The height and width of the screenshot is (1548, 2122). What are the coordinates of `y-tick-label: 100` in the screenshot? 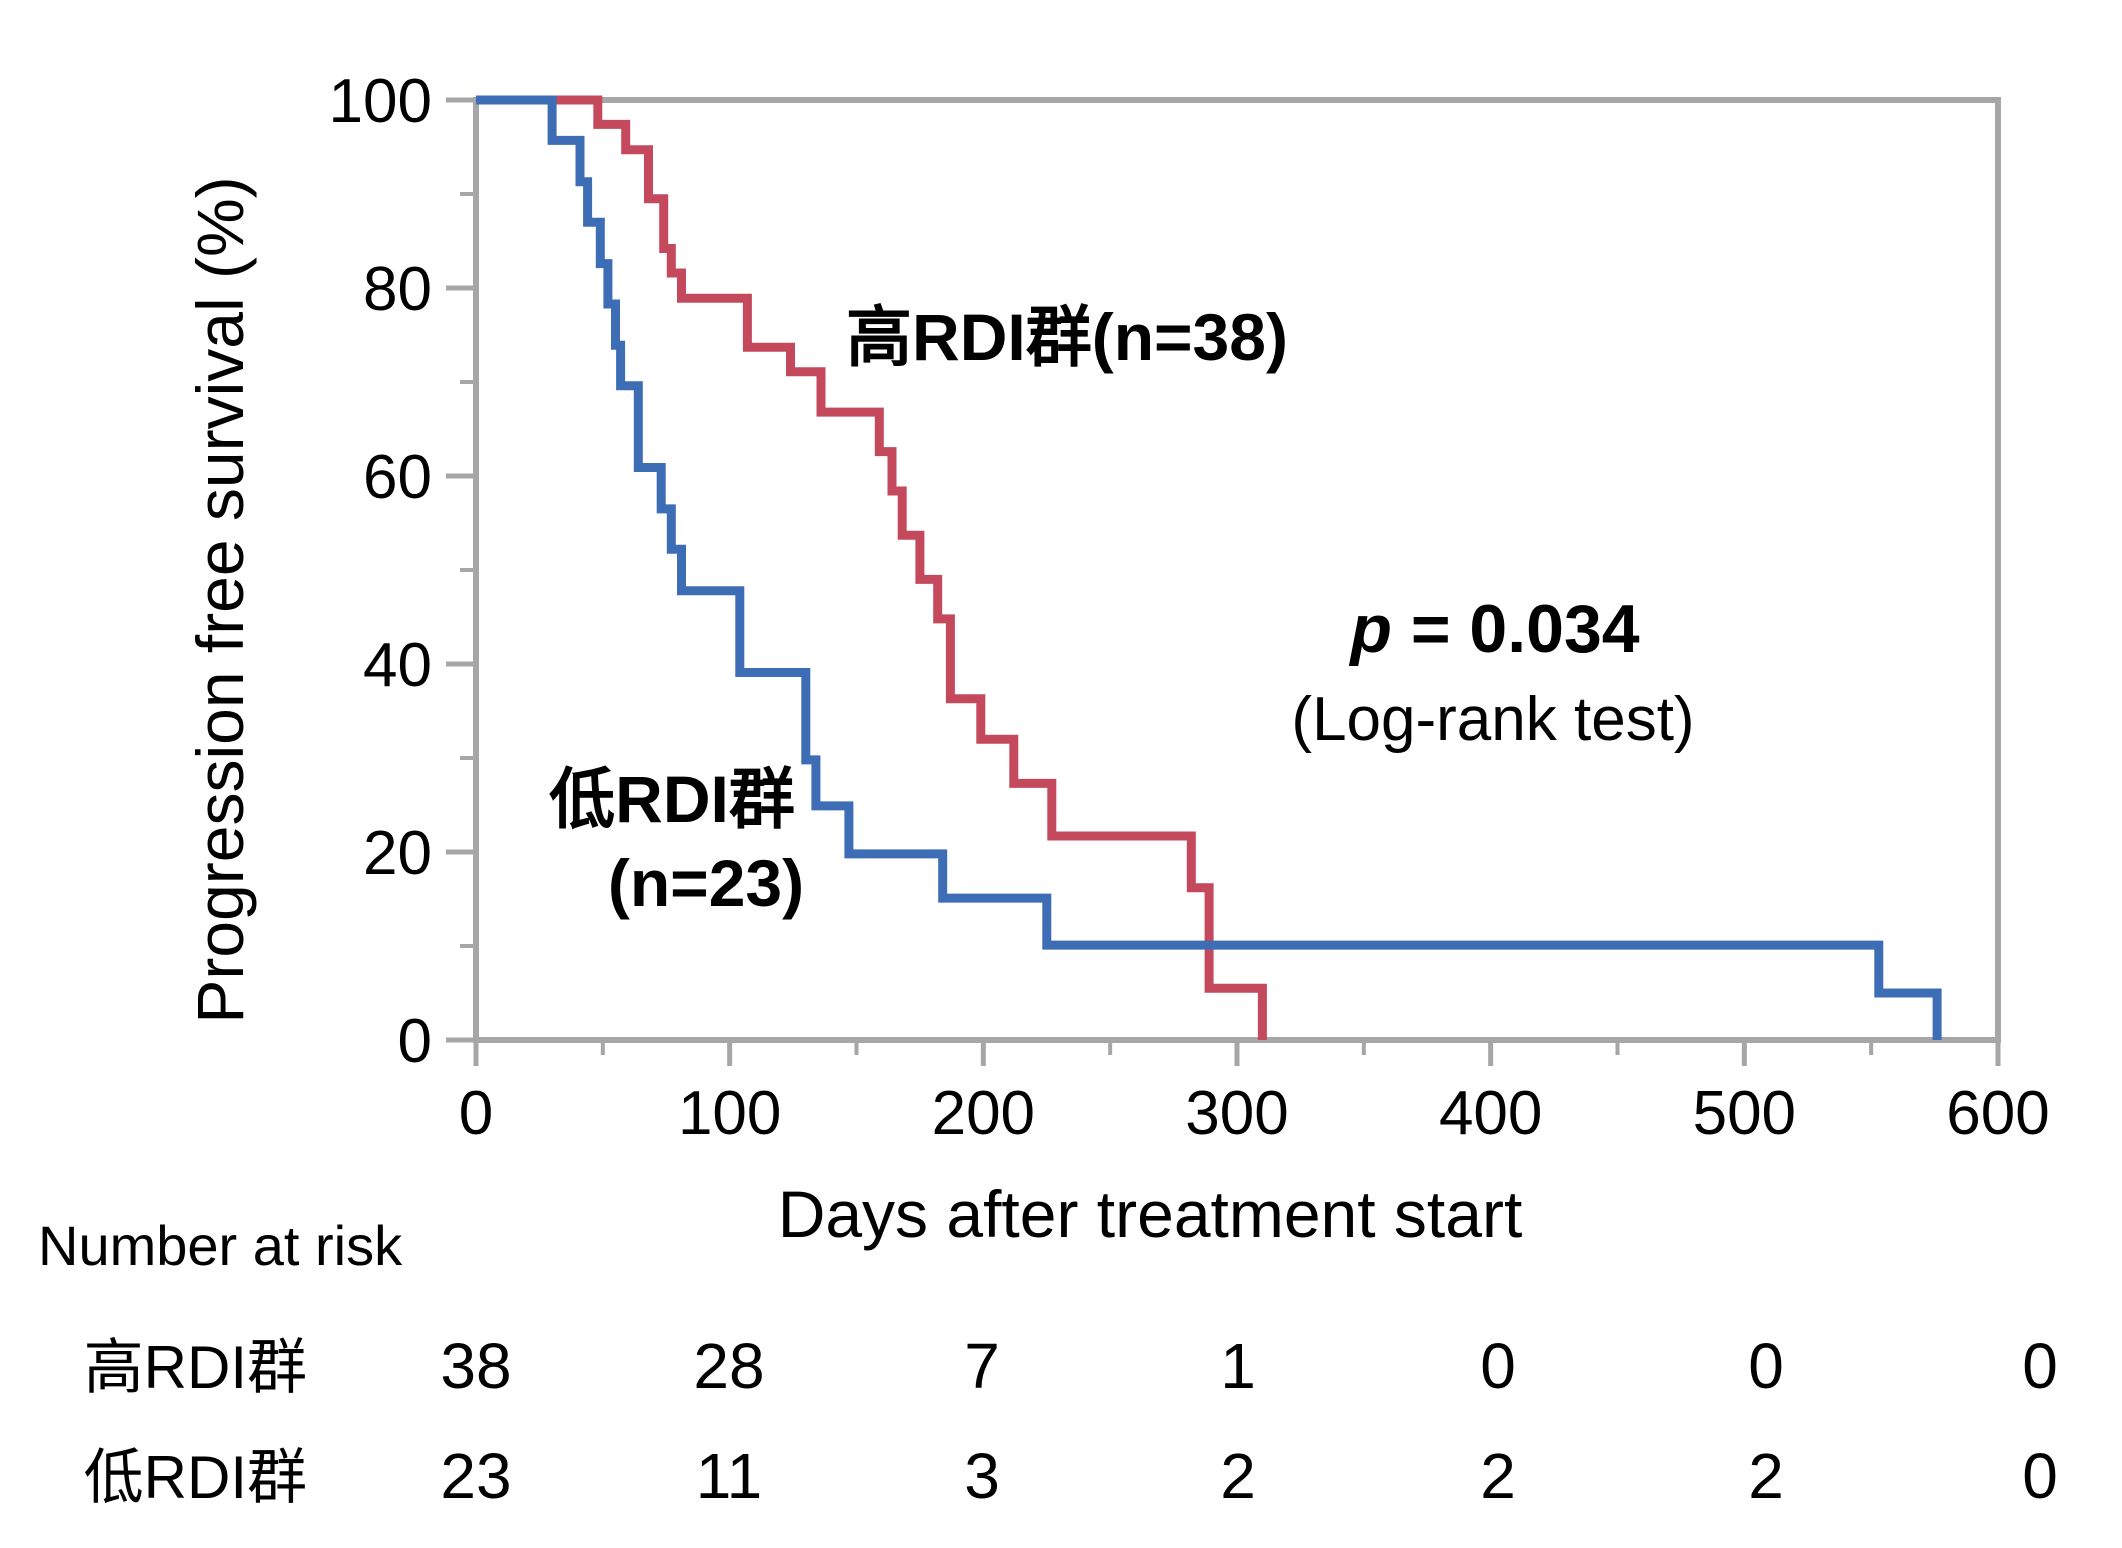 It's located at (380, 101).